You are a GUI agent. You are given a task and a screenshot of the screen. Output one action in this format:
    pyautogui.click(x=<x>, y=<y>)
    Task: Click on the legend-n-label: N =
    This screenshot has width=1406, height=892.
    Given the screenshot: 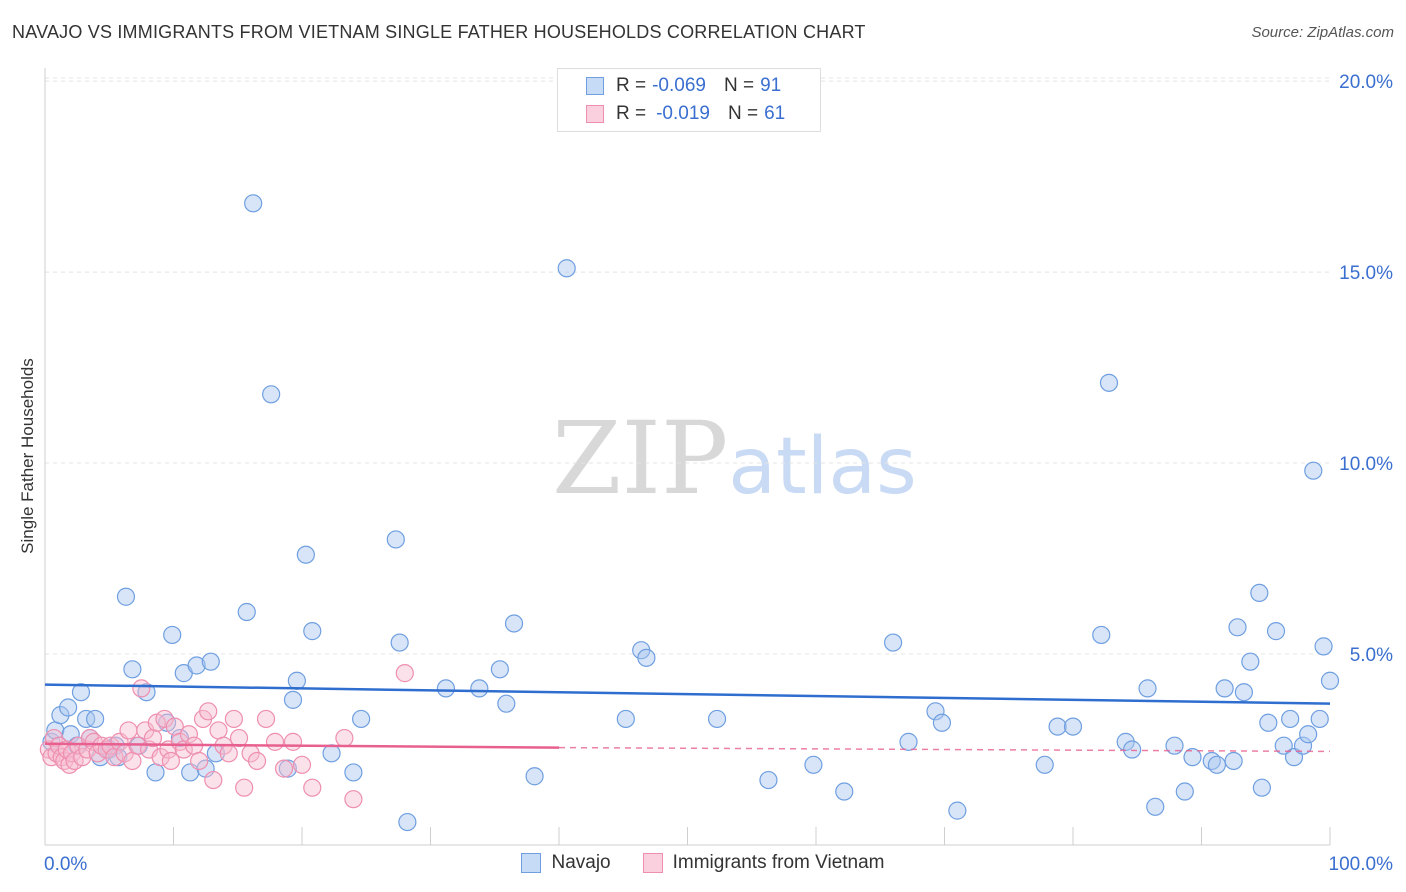 What is the action you would take?
    pyautogui.click(x=743, y=113)
    